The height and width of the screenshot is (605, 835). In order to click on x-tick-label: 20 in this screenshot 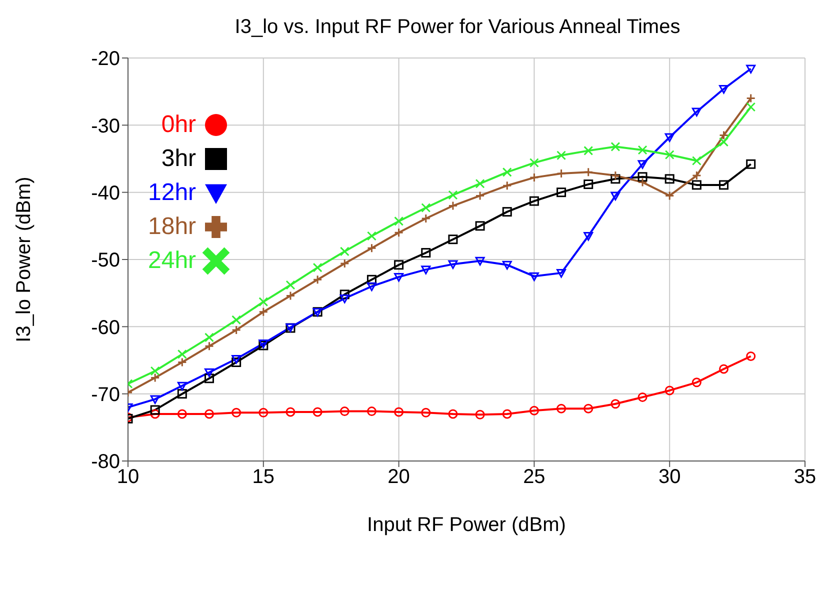, I will do `click(399, 477)`.